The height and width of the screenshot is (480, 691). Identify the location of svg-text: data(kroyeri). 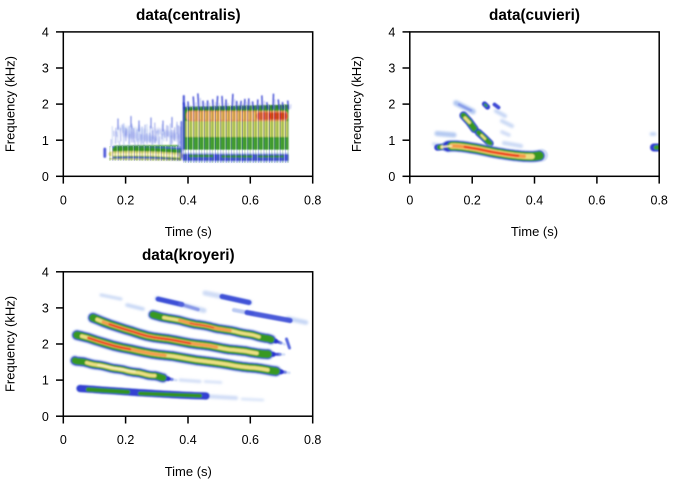
(188, 255).